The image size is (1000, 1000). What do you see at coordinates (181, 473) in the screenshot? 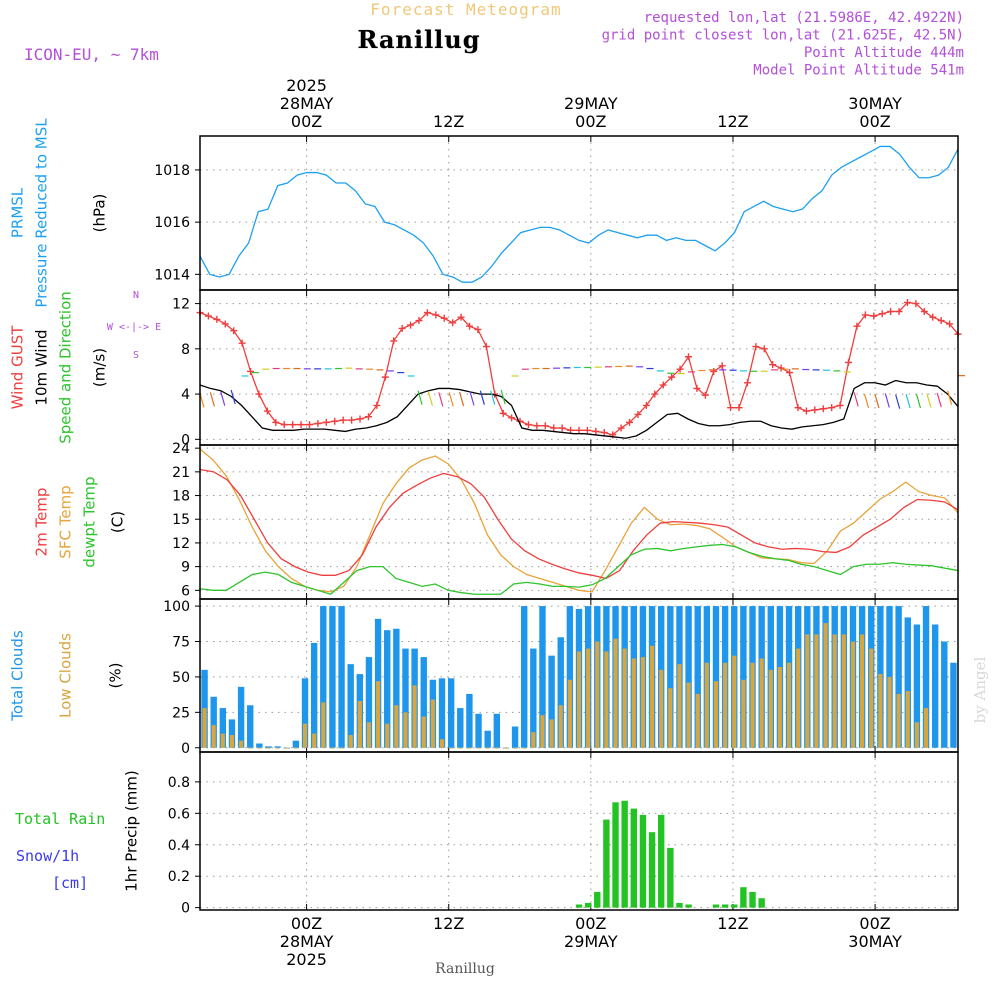
I see `y-tick-label: 21` at bounding box center [181, 473].